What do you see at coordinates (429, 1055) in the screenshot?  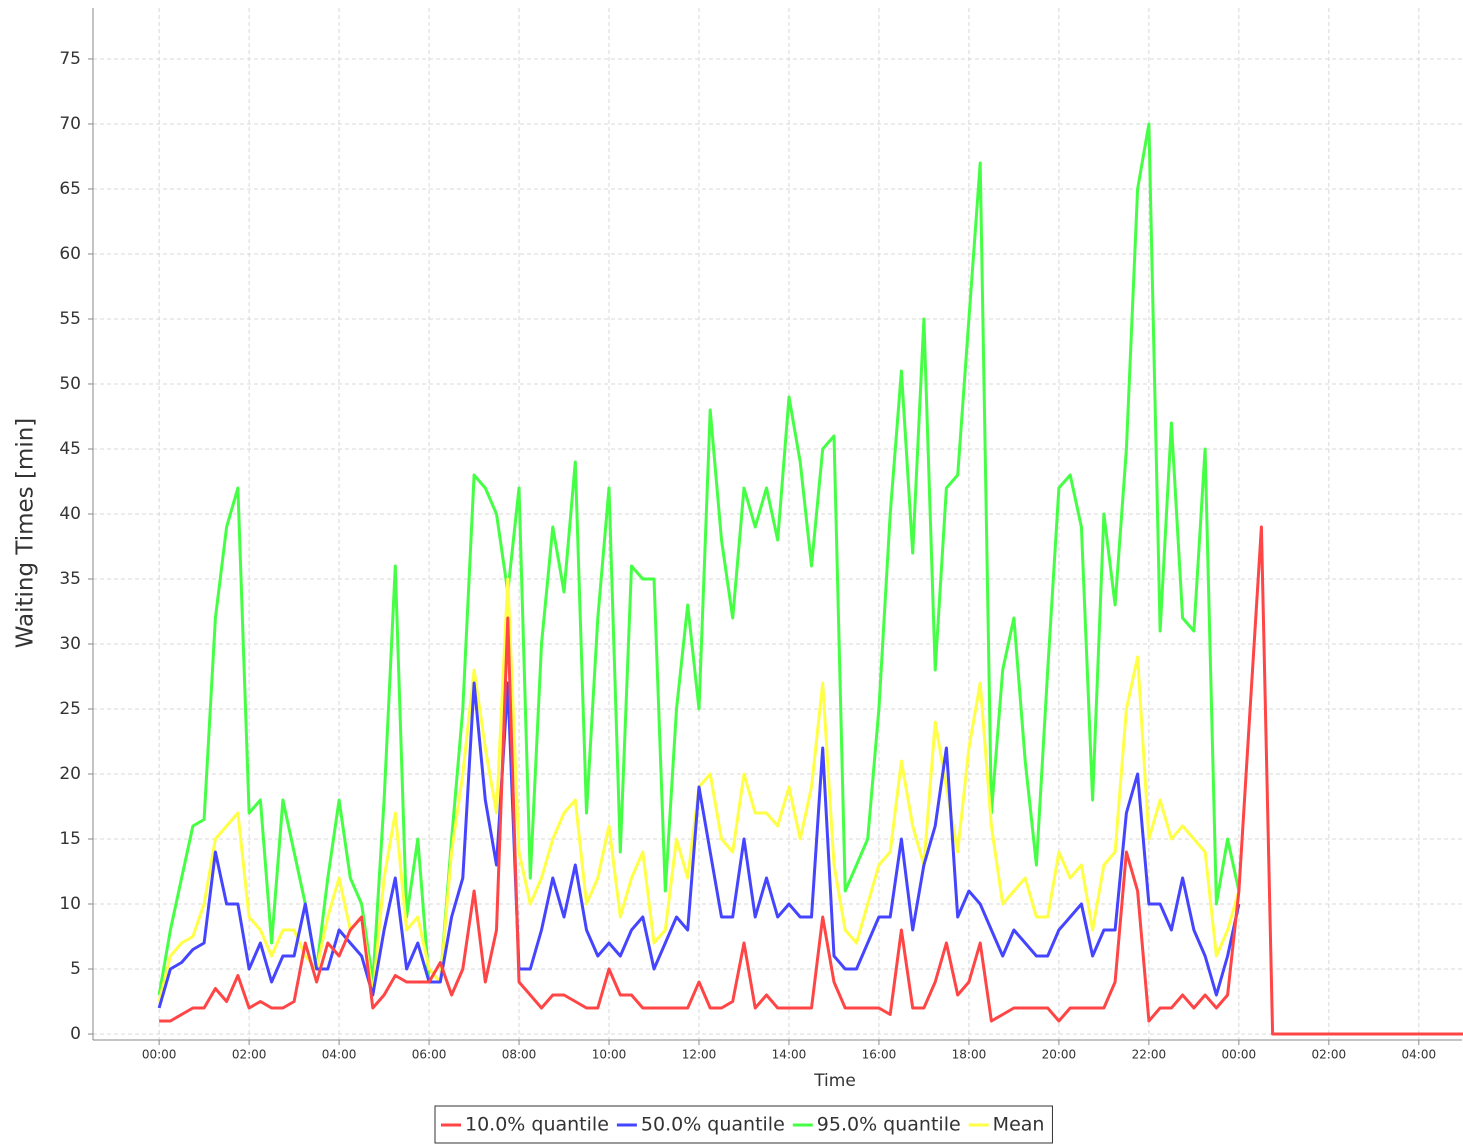 I see `x-tick-label: 06:00` at bounding box center [429, 1055].